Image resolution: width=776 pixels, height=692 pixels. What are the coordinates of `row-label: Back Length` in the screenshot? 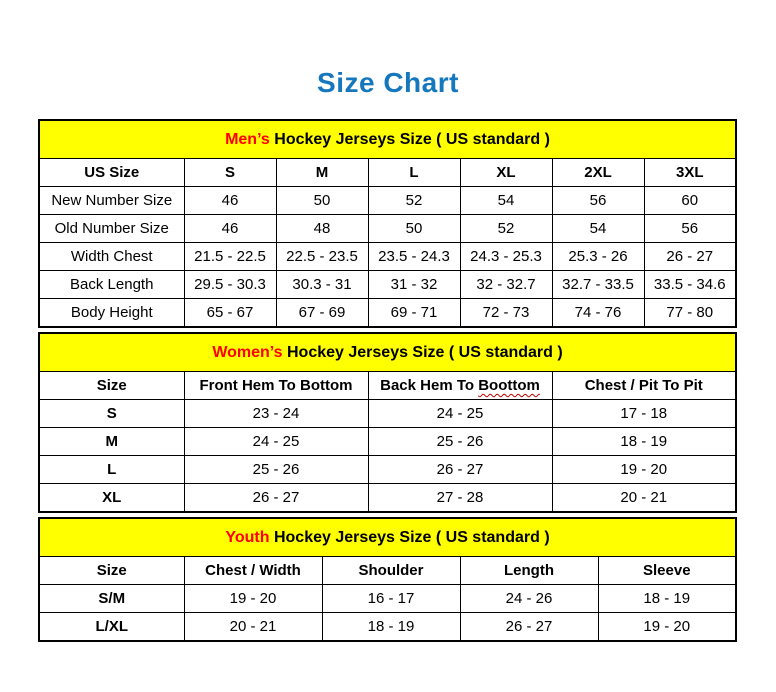 It's located at (111, 284).